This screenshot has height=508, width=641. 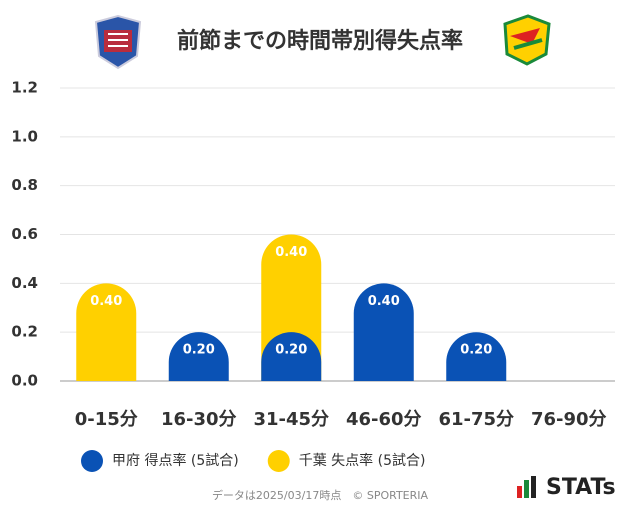 I want to click on y-tick-label: 1.2, so click(x=24, y=88).